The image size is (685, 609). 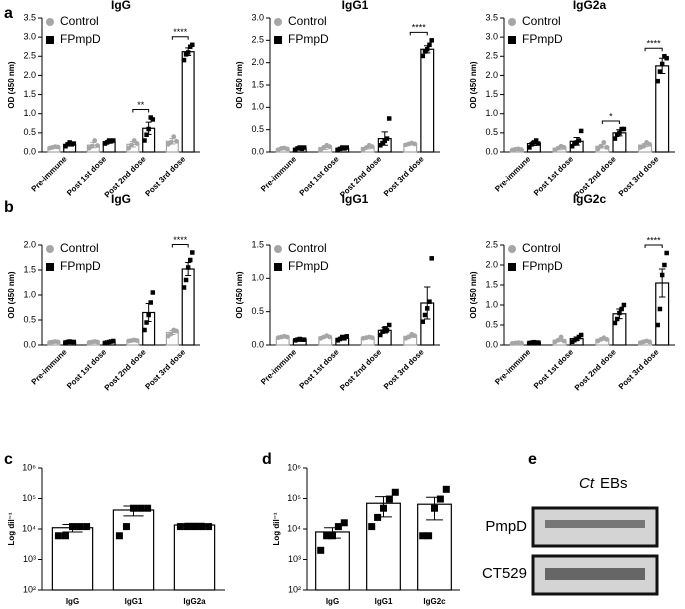 I want to click on x-tick-label: Post 3rd dose, so click(x=639, y=176).